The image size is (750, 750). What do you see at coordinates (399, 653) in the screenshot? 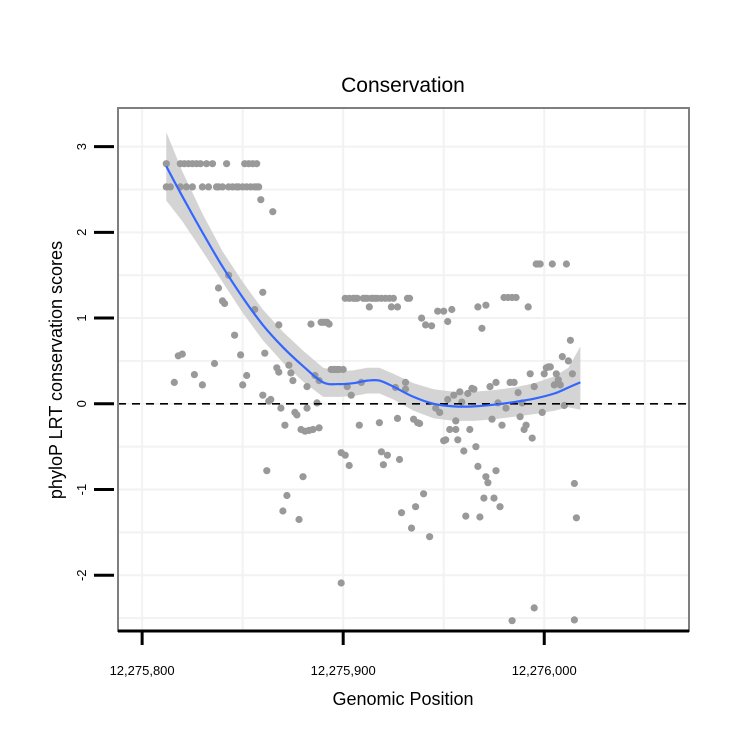
I see `x-axis: 12,275,800 12,275,900 12,276,000` at bounding box center [399, 653].